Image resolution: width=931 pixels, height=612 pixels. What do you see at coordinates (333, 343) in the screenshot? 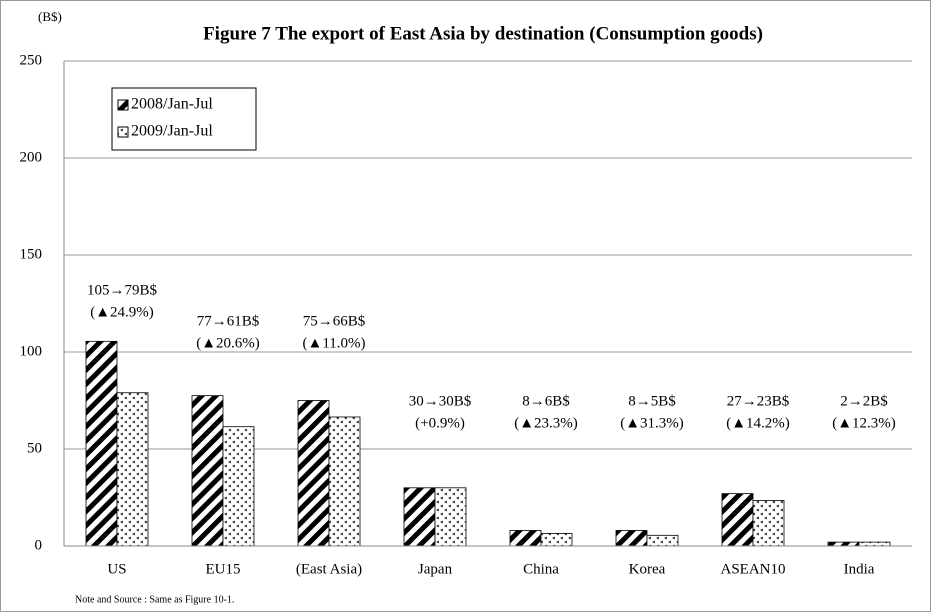
I see `annotation: (▲11.0%)` at bounding box center [333, 343].